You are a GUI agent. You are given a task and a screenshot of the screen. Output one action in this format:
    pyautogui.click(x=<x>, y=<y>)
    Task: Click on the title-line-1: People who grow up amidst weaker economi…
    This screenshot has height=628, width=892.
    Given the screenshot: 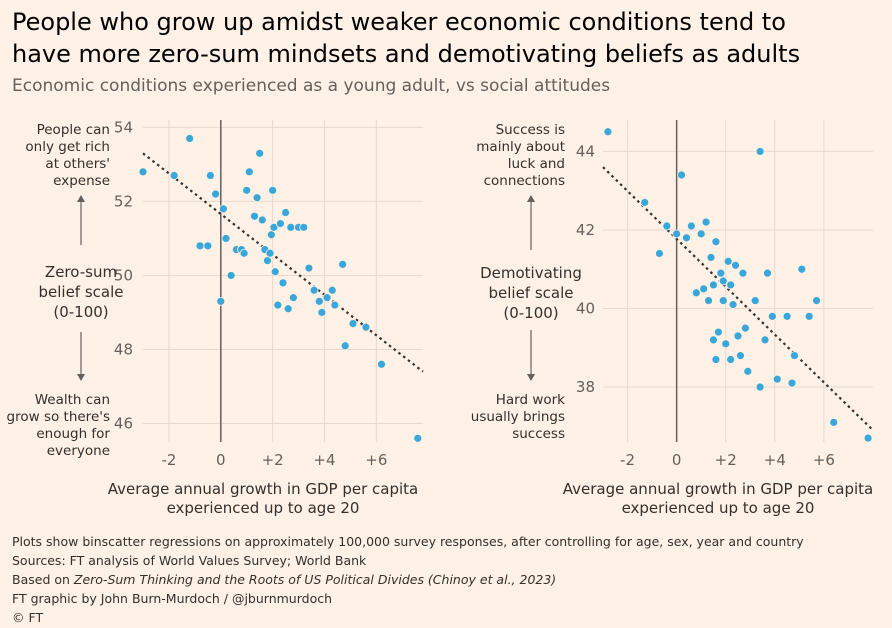 What is the action you would take?
    pyautogui.click(x=399, y=22)
    